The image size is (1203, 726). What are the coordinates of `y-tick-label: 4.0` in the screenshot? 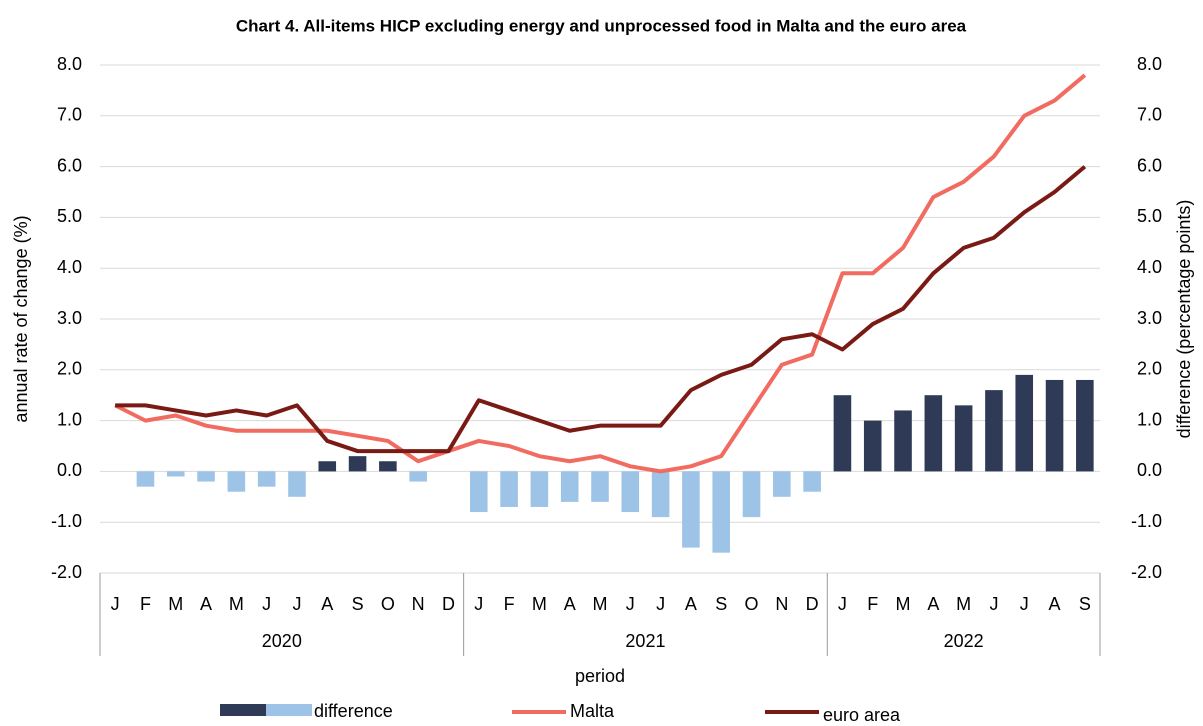 It's located at (69, 267).